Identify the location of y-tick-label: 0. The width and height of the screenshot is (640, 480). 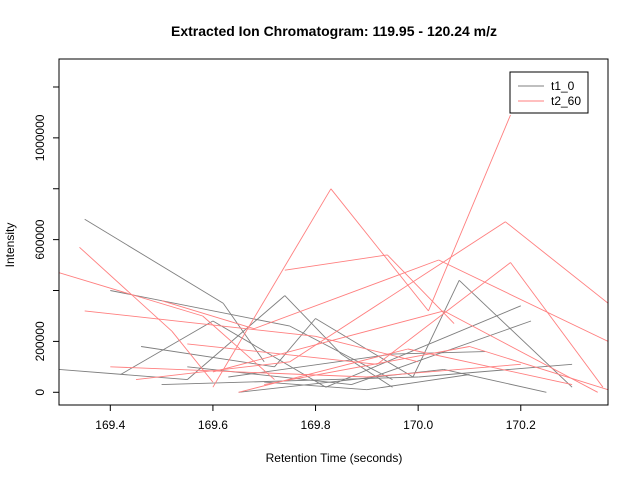
(40, 392).